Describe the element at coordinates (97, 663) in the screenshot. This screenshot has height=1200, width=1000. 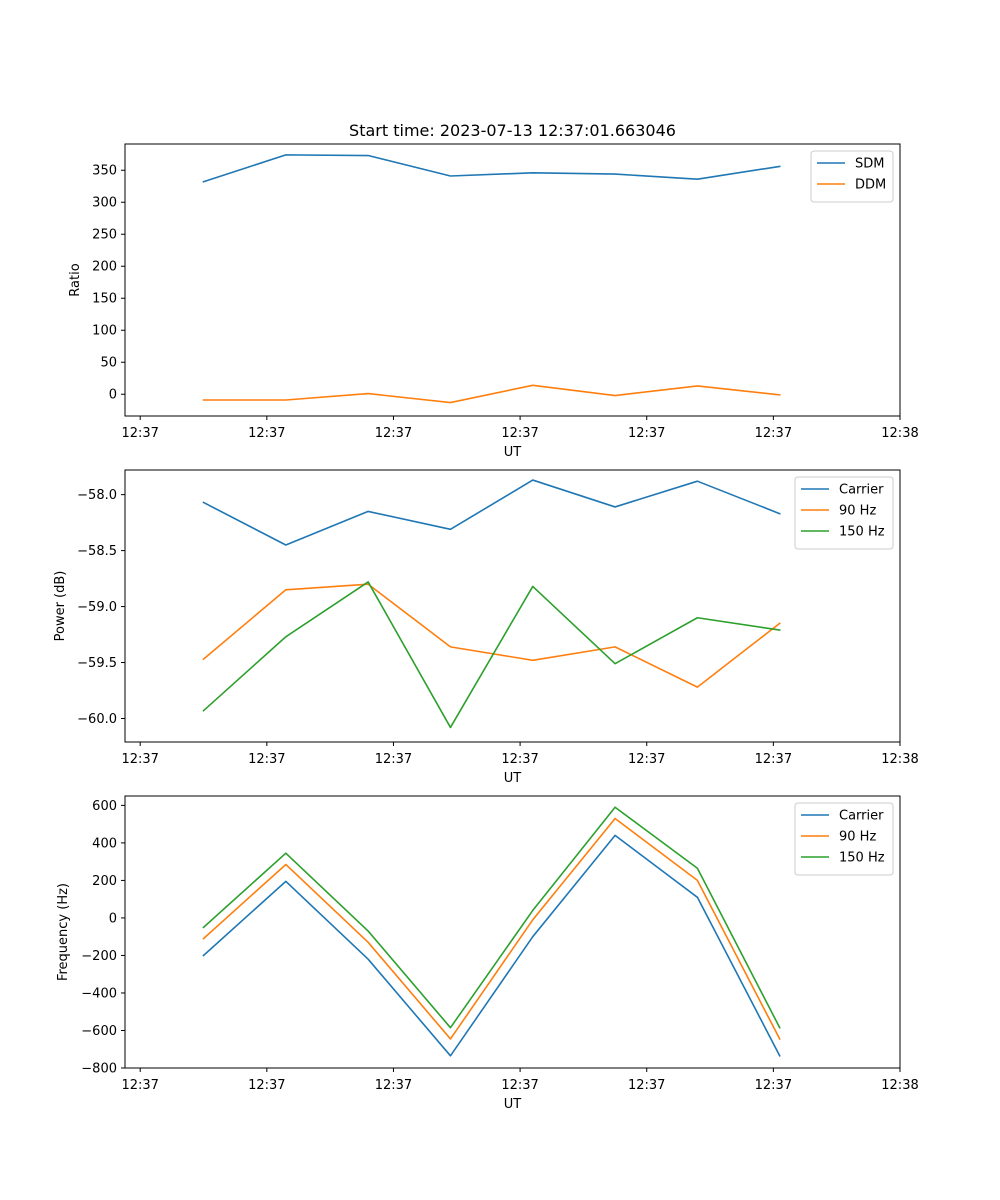
I see `power-y-tick-label: −59.5` at that location.